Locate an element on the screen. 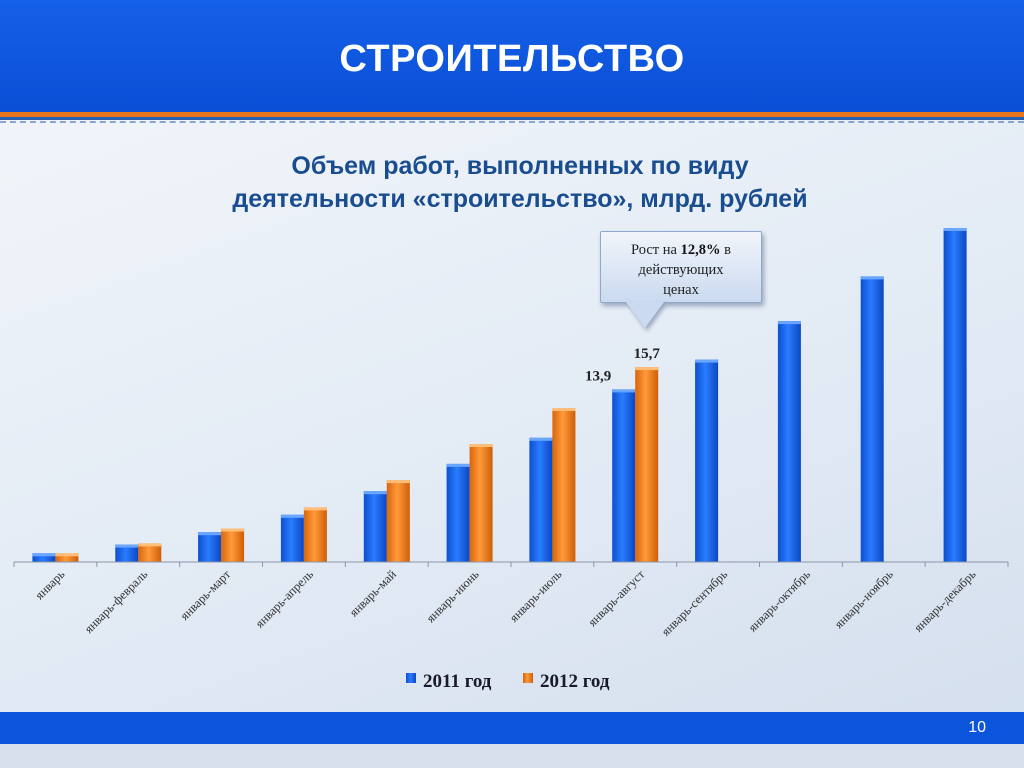 This screenshot has height=768, width=1024. x-tick-label-11: январь-декабрь is located at coordinates (945, 601).